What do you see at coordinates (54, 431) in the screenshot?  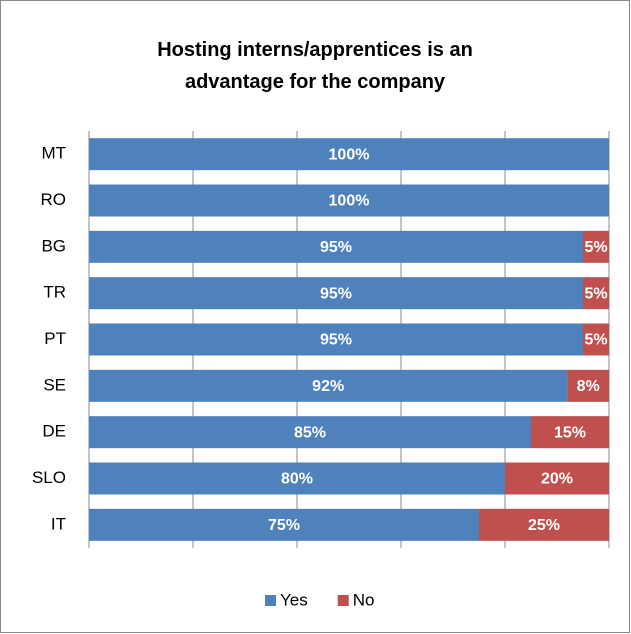 I see `y-tick-label: DE` at bounding box center [54, 431].